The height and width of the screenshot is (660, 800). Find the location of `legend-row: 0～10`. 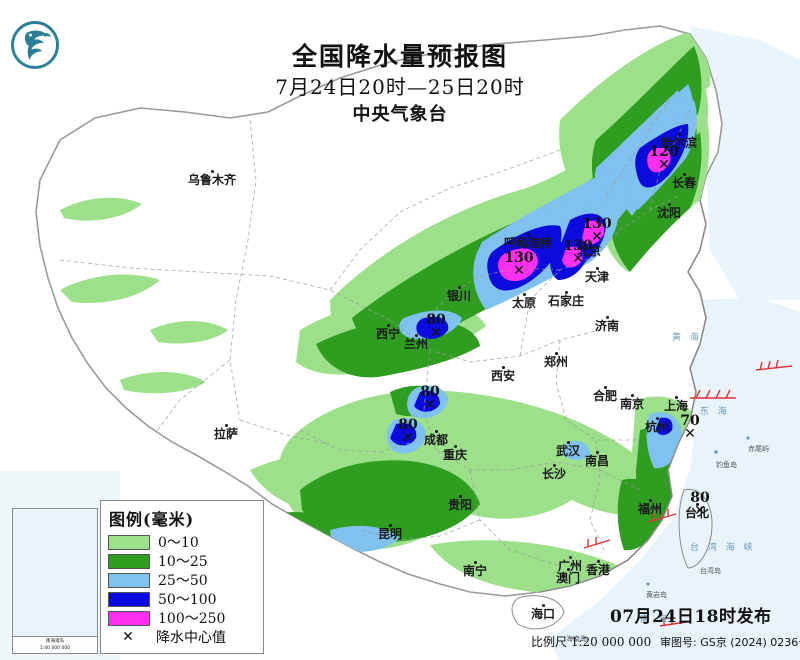

legend-row: 0～10 is located at coordinates (182, 542).